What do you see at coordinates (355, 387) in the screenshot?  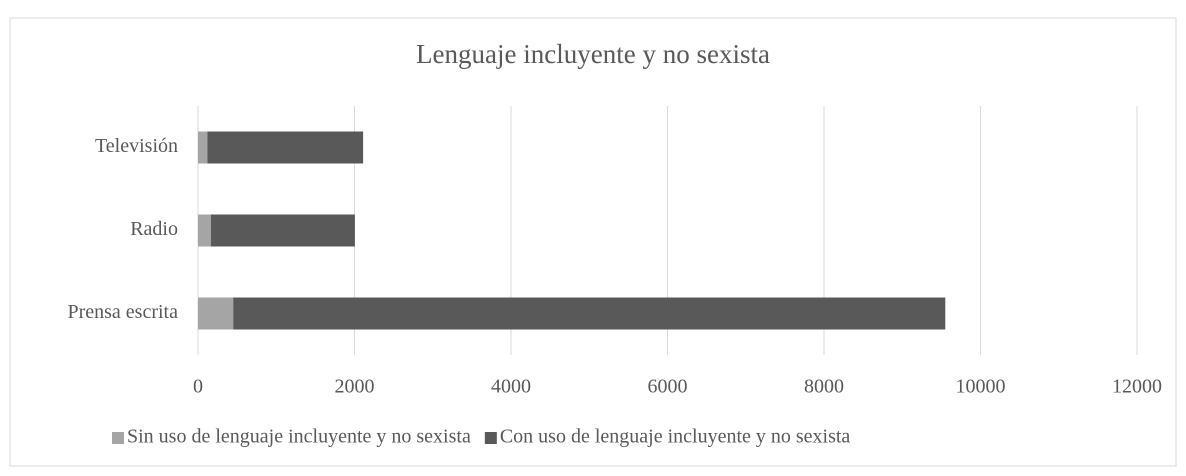 I see `x-tick-label: 2000` at bounding box center [355, 387].